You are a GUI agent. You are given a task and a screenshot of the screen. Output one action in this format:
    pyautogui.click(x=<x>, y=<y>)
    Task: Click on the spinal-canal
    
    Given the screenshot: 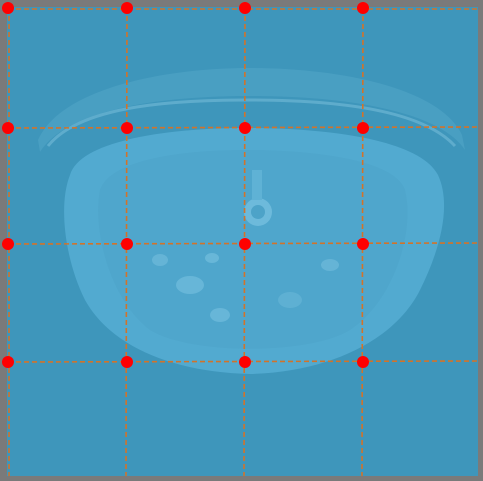 What is the action you would take?
    pyautogui.click(x=258, y=212)
    